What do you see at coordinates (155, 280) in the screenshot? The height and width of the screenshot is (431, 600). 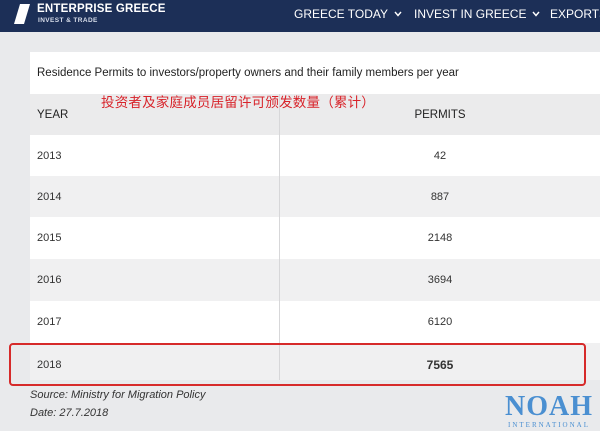 I see `year-cell: 2016` at bounding box center [155, 280].